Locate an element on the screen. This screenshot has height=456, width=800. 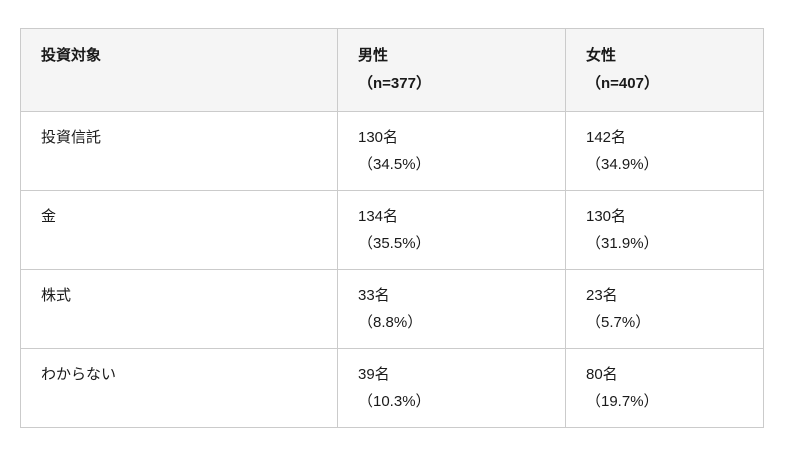
category-cell: わからない is located at coordinates (179, 388).